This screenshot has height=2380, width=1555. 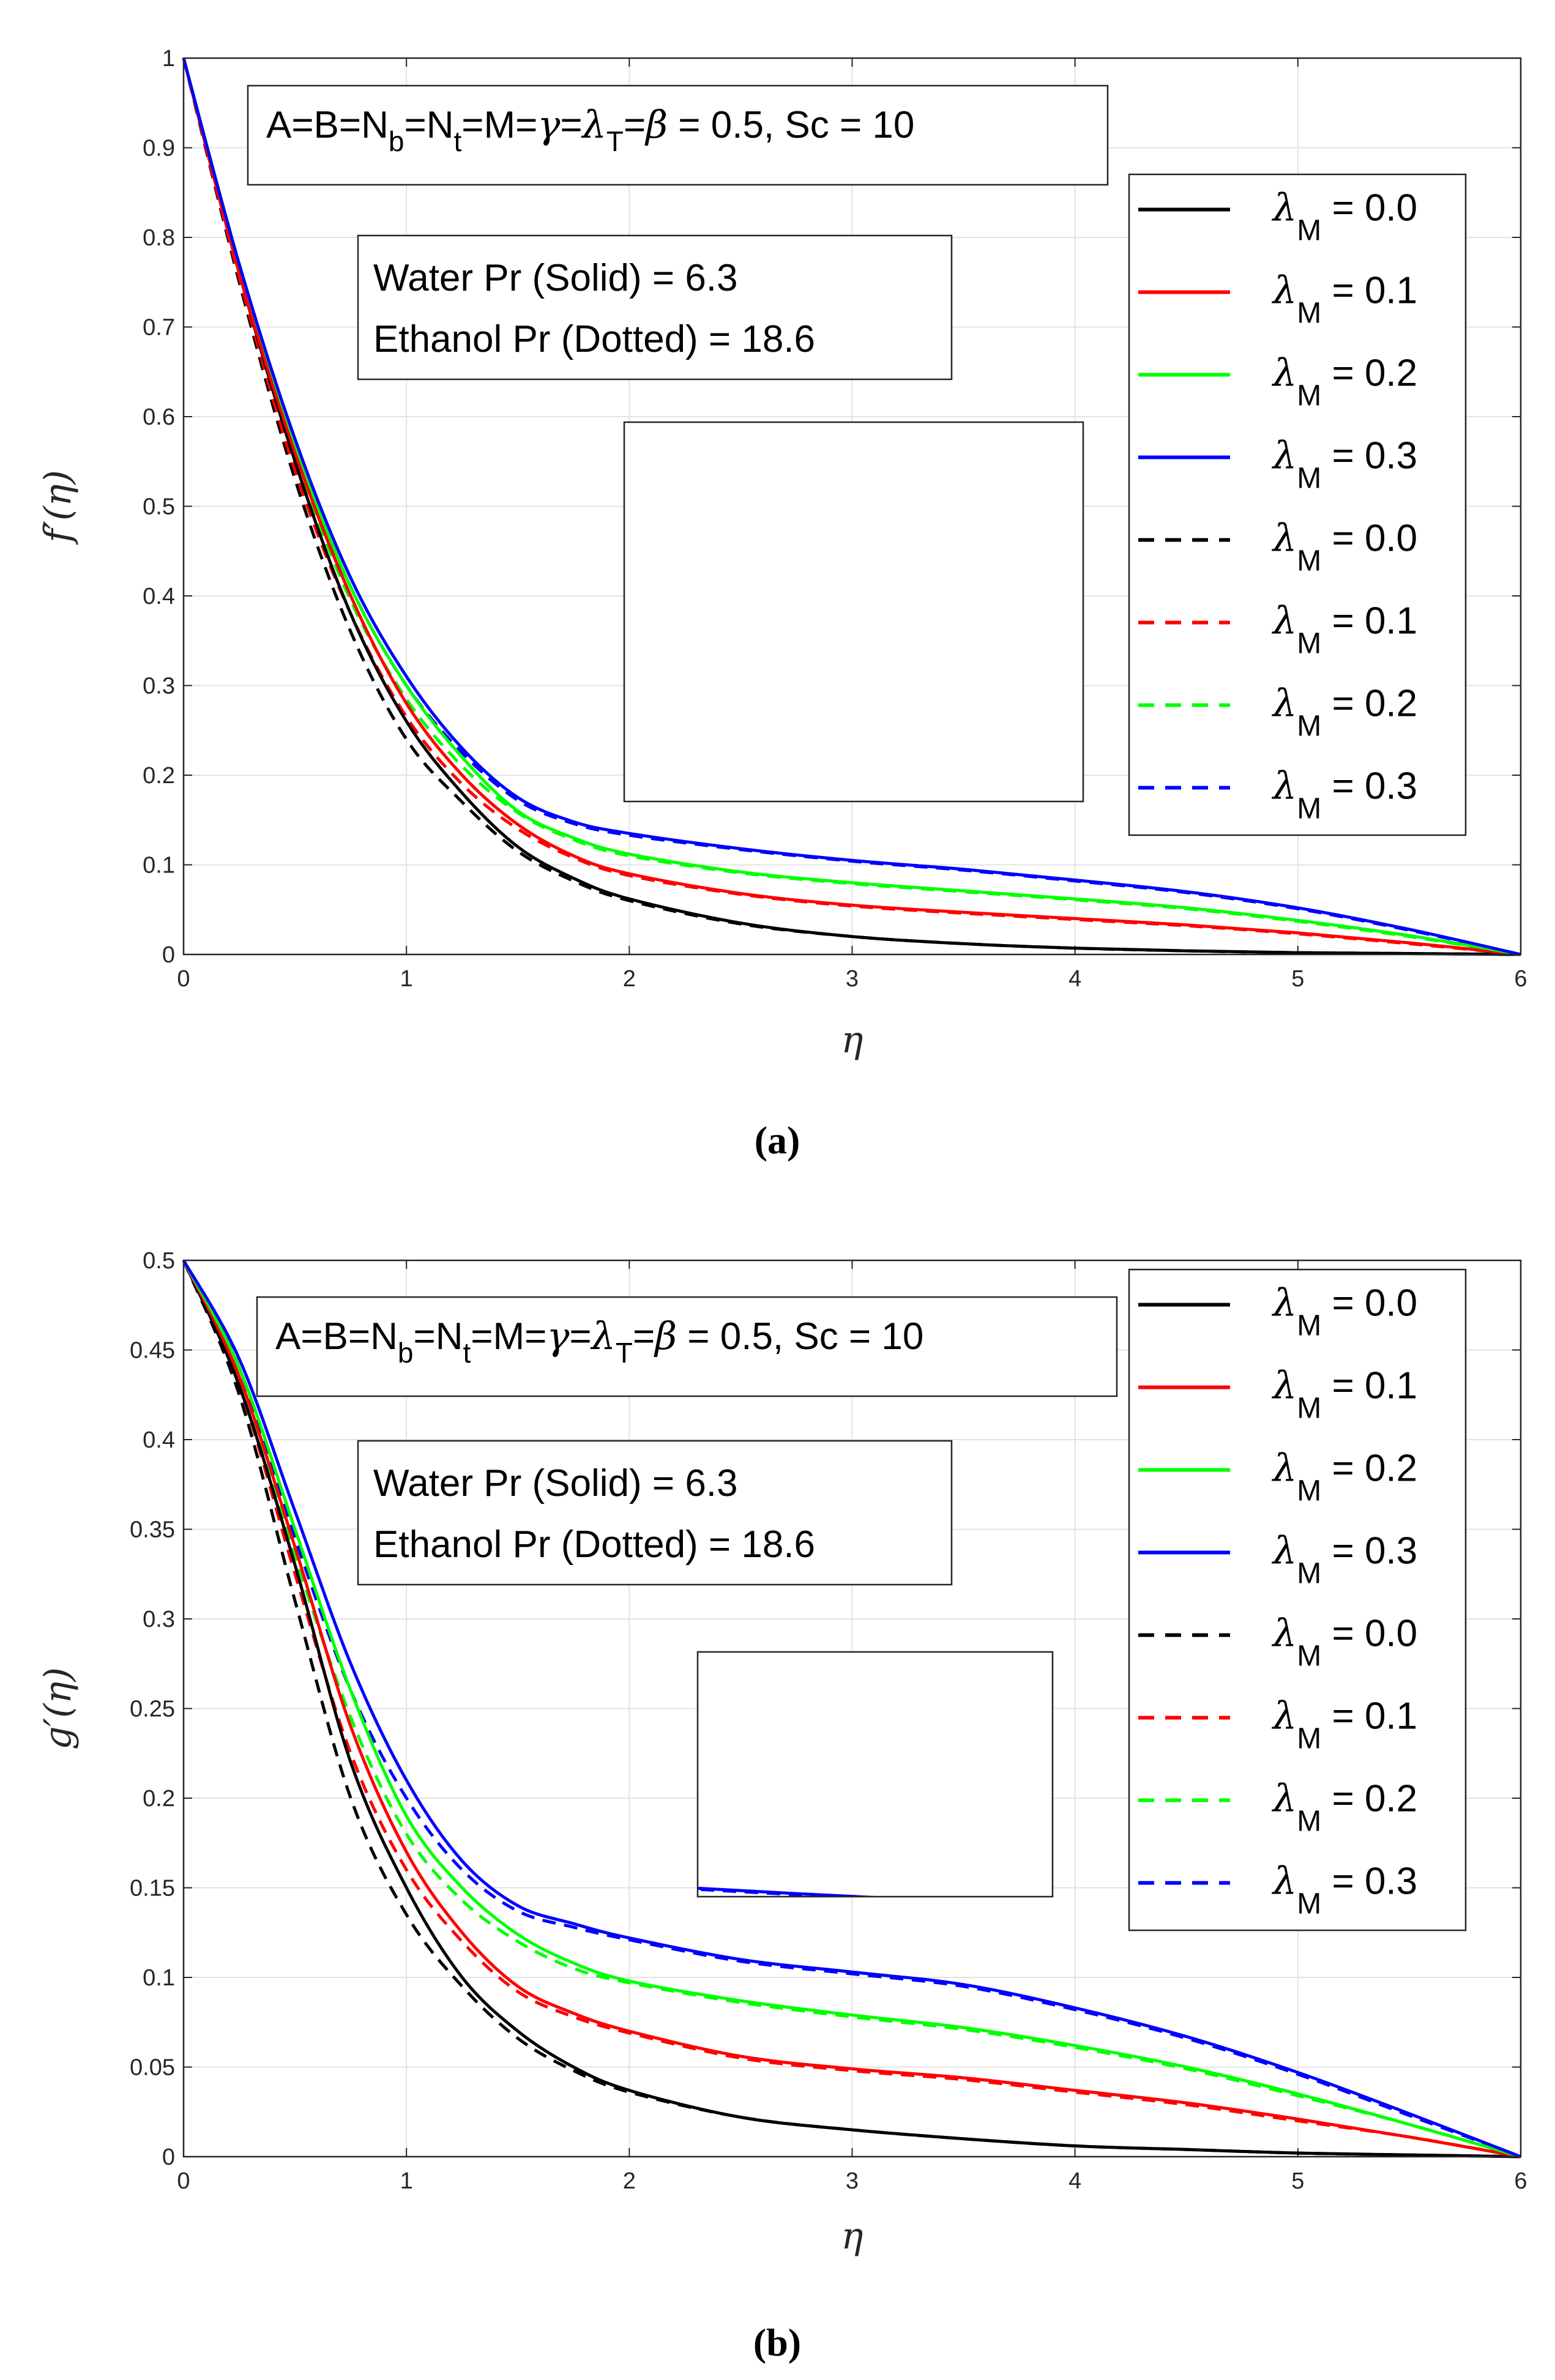 What do you see at coordinates (599, 1341) in the screenshot?
I see `parameter-text: A=B=Nb=Nt=M=γ=λT=β = 0.5, Sc = 10` at bounding box center [599, 1341].